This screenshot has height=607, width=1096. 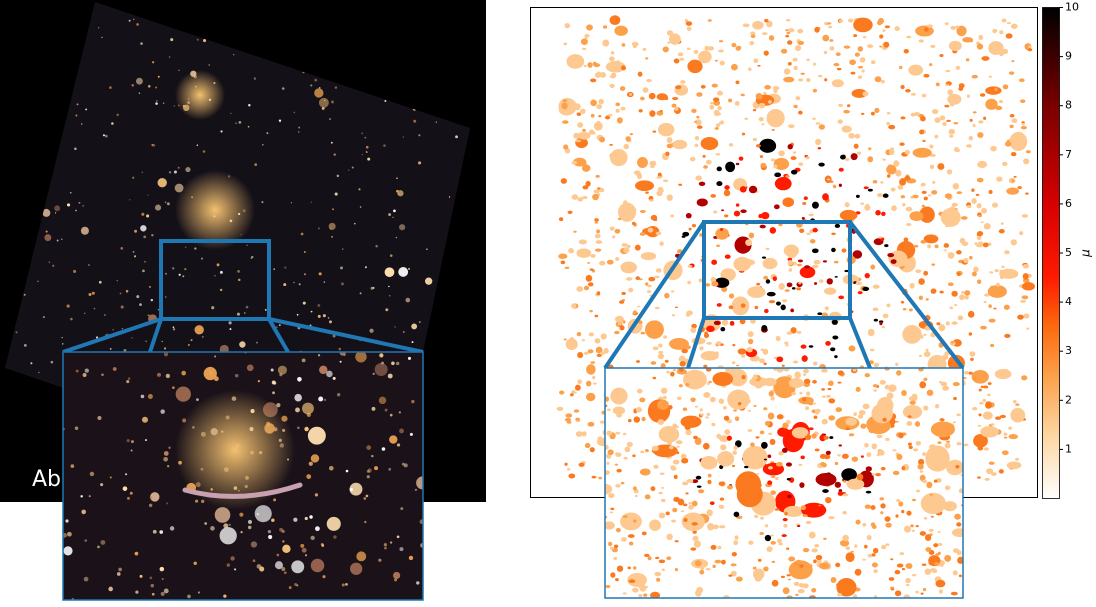 I want to click on tick-label: 7, so click(x=1068, y=154).